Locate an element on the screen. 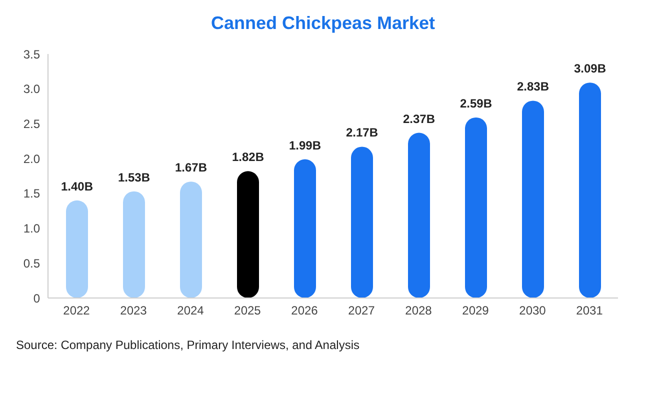 Image resolution: width=646 pixels, height=394 pixels. x-tick-label: 2026 is located at coordinates (304, 311).